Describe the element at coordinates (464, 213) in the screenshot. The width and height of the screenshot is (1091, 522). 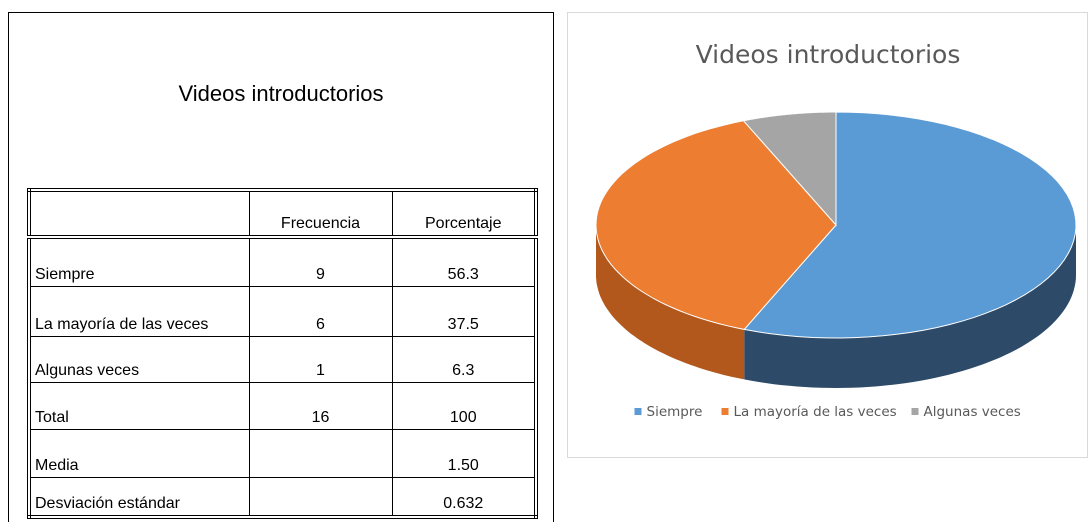
I see `table-cell: Porcentaje` at that location.